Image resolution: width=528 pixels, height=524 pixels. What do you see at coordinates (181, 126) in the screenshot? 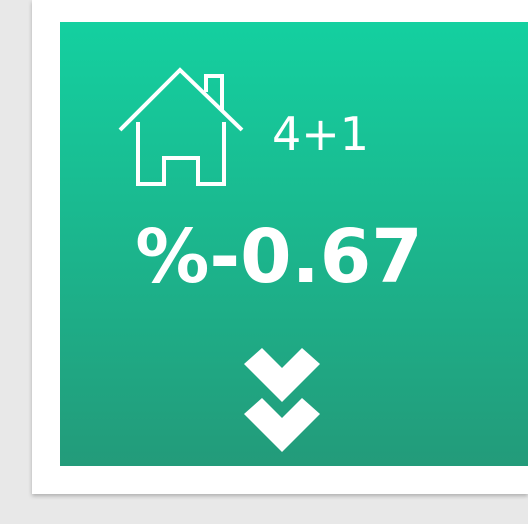
I see `house-icon` at bounding box center [181, 126].